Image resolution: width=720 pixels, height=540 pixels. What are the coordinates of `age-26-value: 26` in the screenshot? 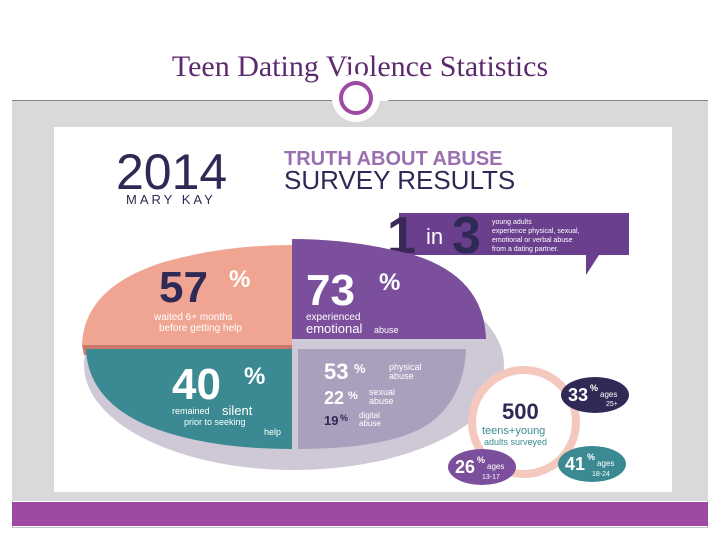 It's located at (465, 467).